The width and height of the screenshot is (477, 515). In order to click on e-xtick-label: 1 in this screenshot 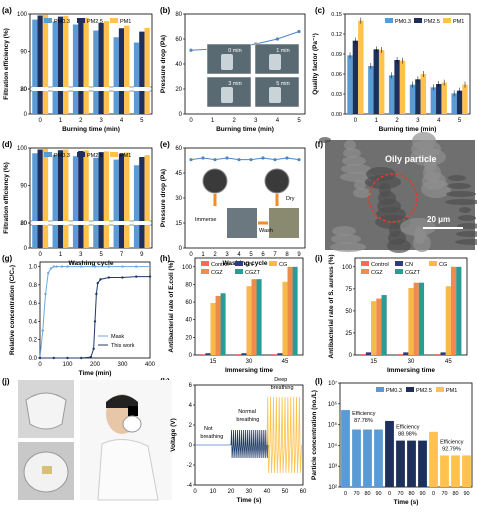, I will do `click(203, 255)`.